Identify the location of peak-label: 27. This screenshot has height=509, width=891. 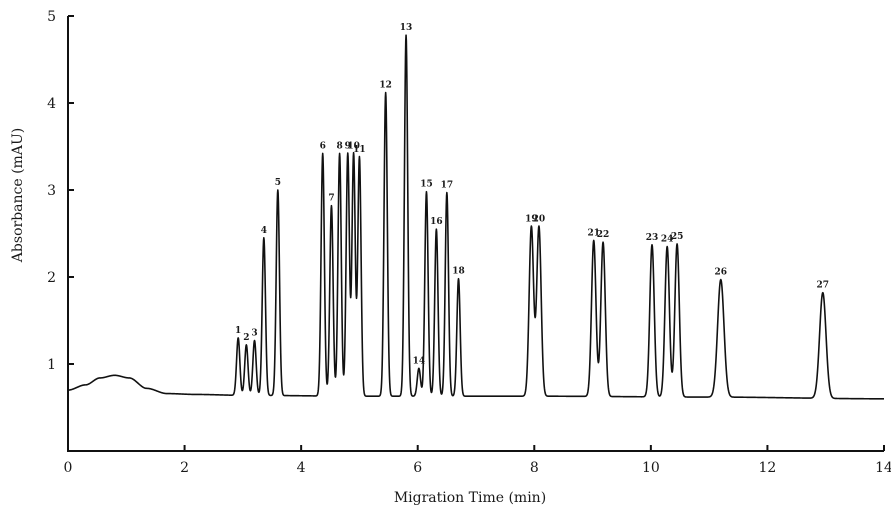
(823, 286).